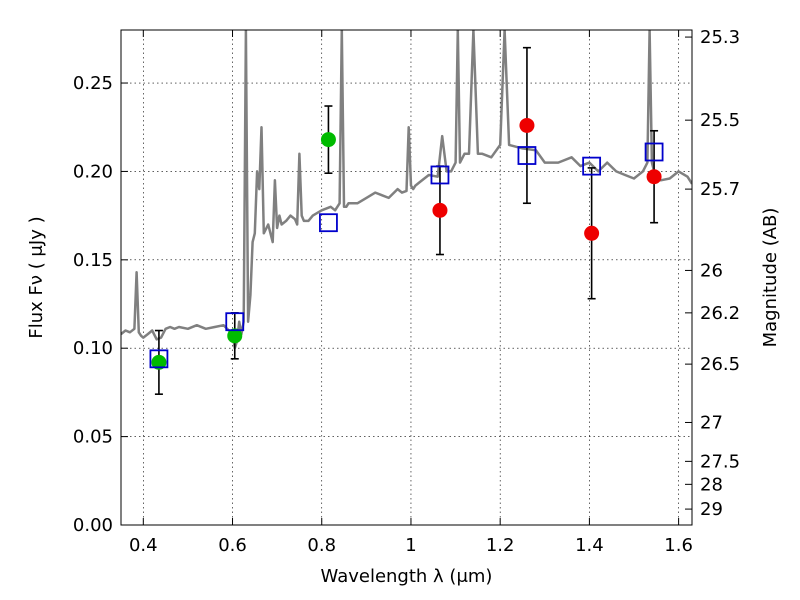  I want to click on x-tick-label: 0.4, so click(143, 545).